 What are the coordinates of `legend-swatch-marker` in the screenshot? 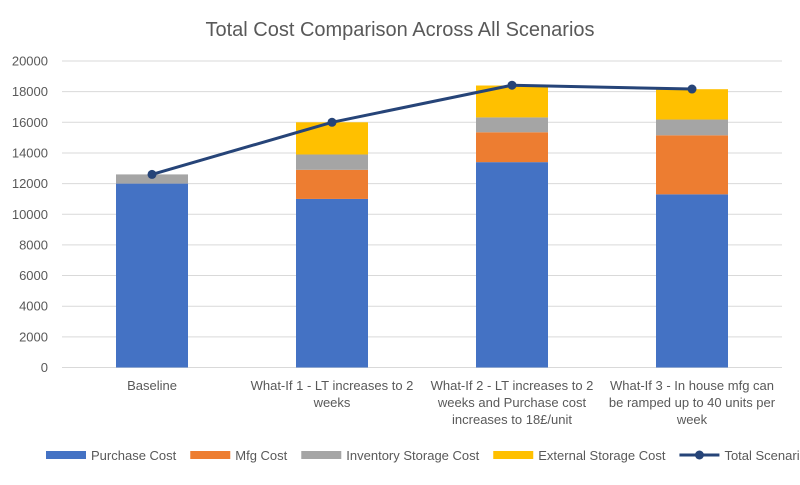 It's located at (699, 455).